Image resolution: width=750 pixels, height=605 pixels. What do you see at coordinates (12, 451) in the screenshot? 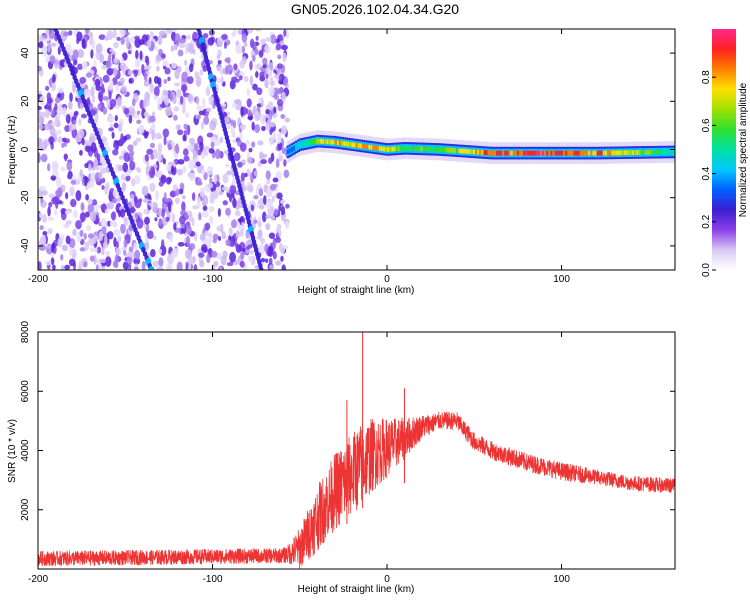
I see `snr-ylabel: SNR (10 * v/v)` at bounding box center [12, 451].